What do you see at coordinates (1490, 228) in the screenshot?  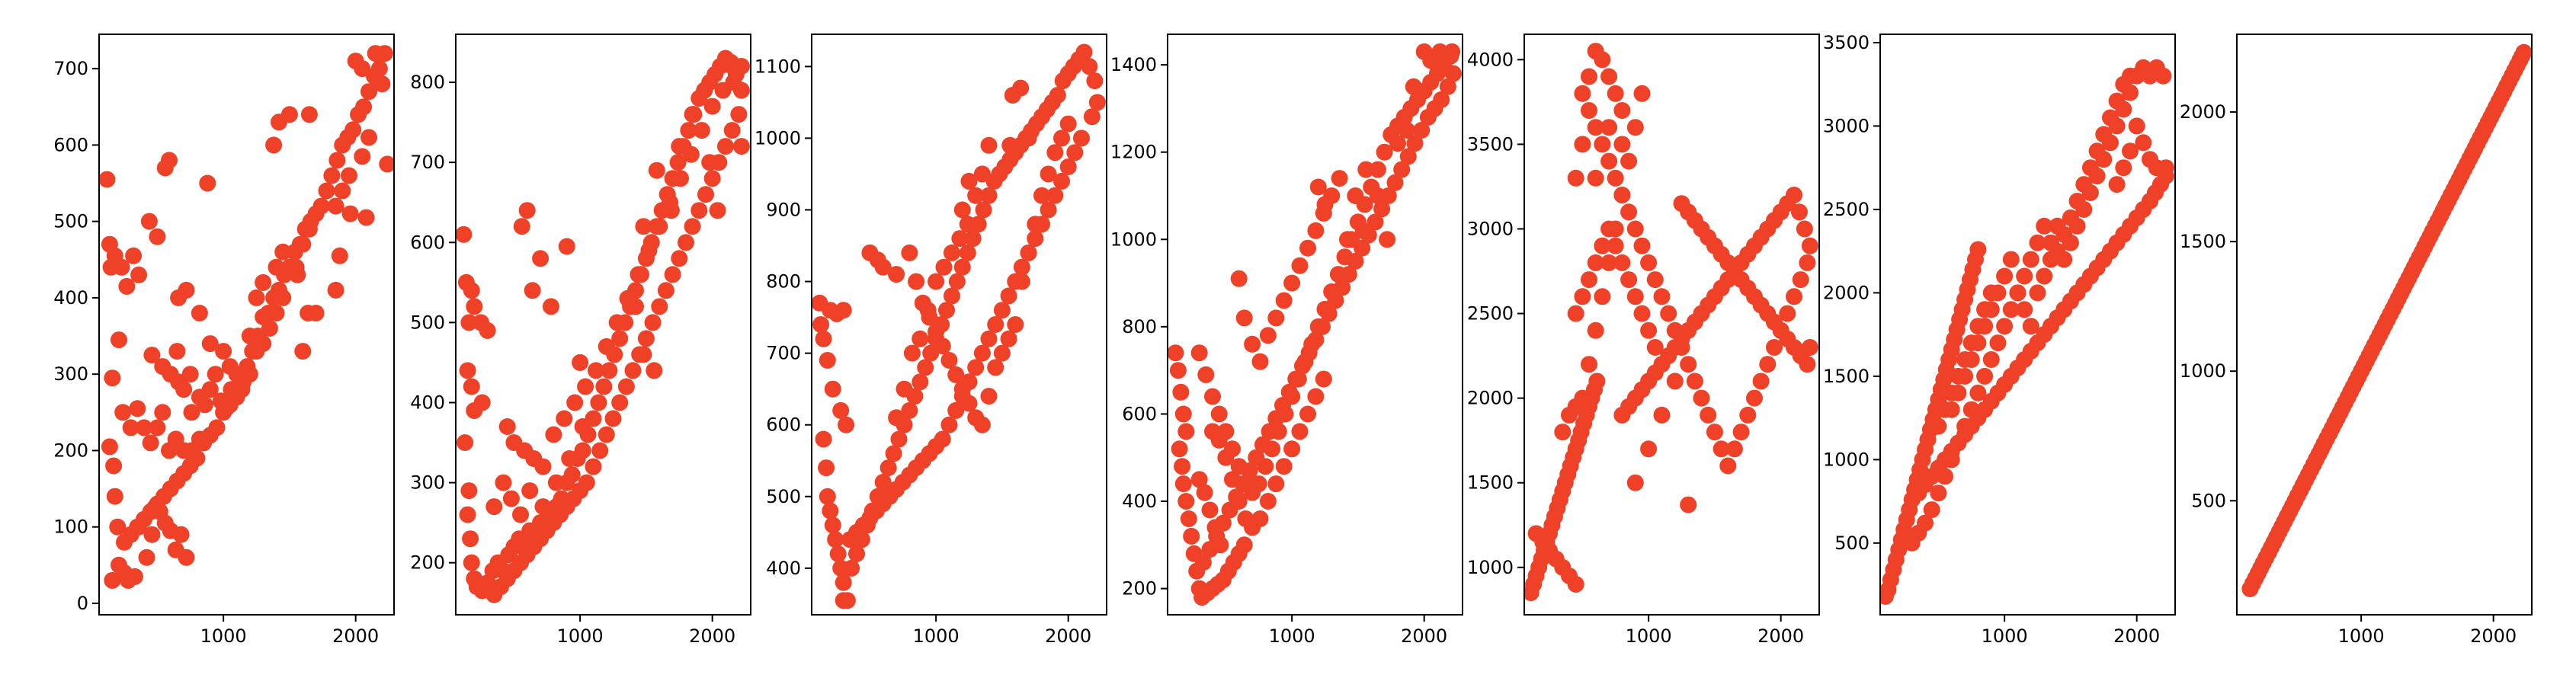 I see `y-tick-label: 3000` at bounding box center [1490, 228].